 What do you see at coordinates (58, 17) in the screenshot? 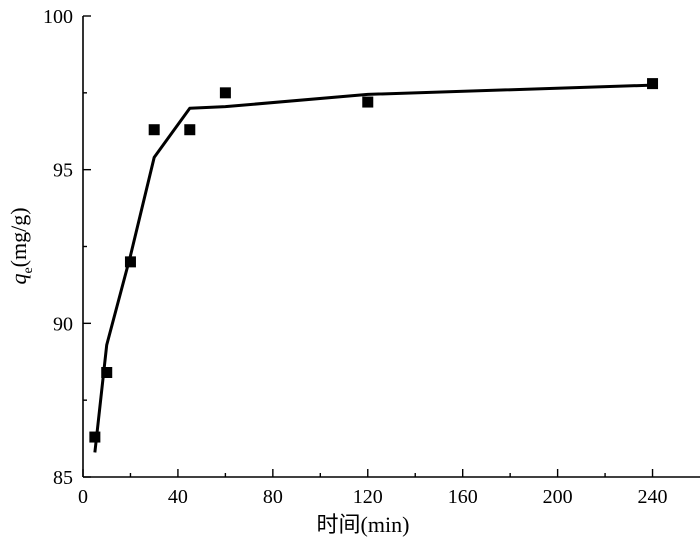
I see `y-tick-label: 100` at bounding box center [58, 17].